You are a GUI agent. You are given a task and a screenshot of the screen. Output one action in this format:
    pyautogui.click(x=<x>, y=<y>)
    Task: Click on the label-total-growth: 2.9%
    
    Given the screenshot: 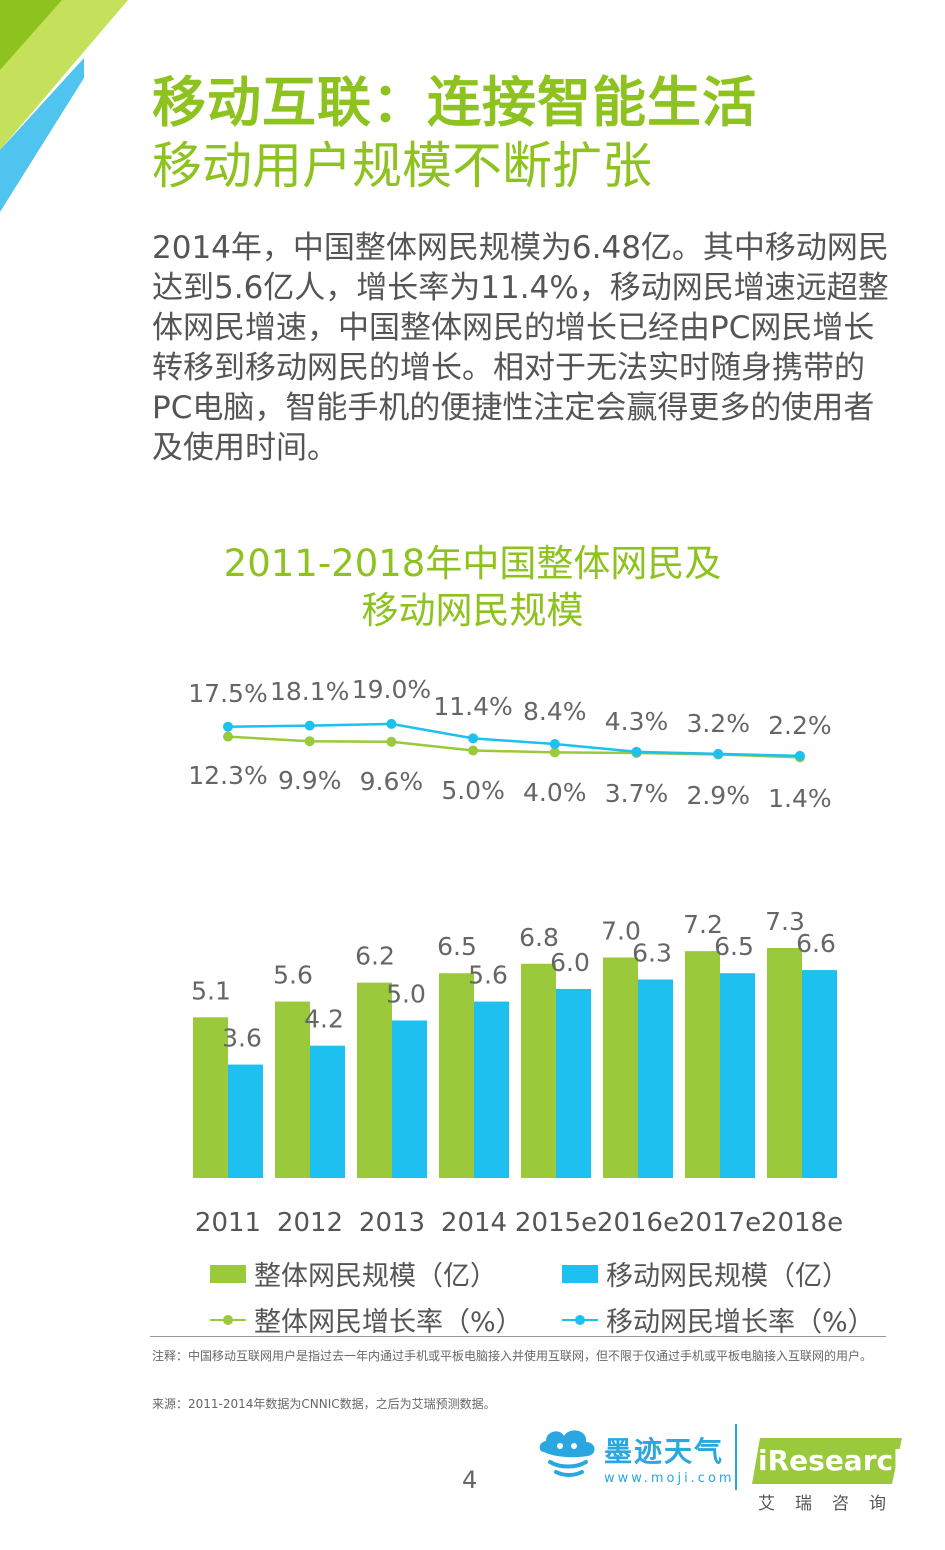 What is the action you would take?
    pyautogui.click(x=718, y=795)
    